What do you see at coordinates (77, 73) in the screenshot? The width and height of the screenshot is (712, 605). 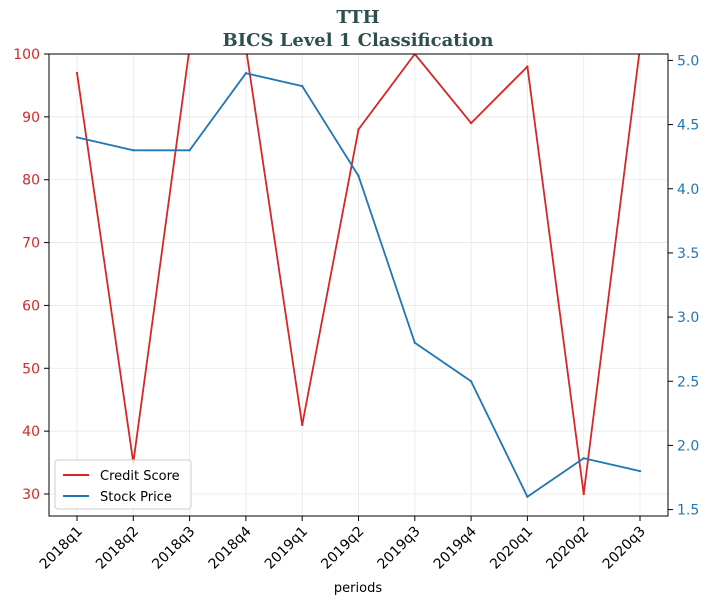 I see `point-credit-score-2018q1` at bounding box center [77, 73].